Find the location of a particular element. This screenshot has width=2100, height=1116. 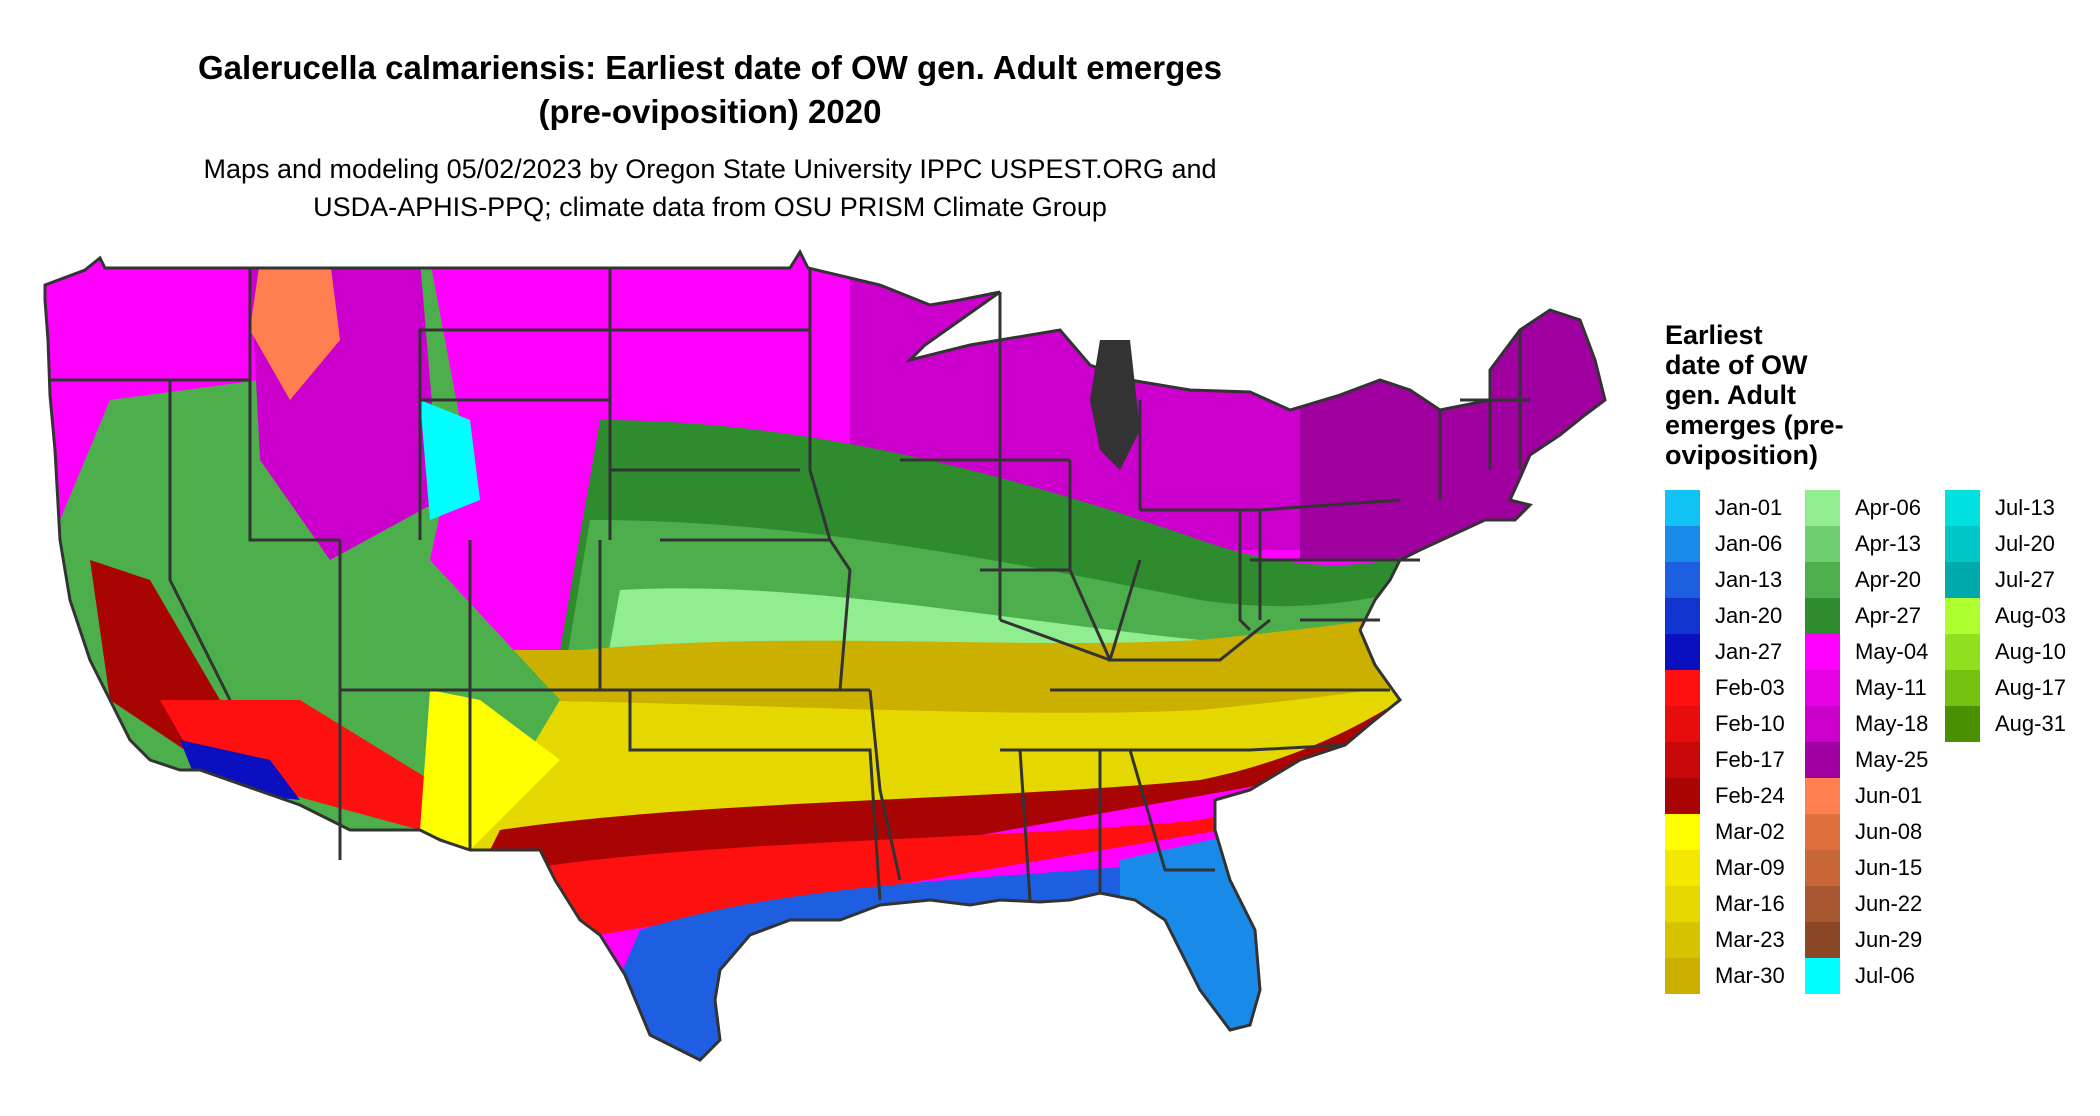

legend-label: Jun-01 is located at coordinates (1889, 795).